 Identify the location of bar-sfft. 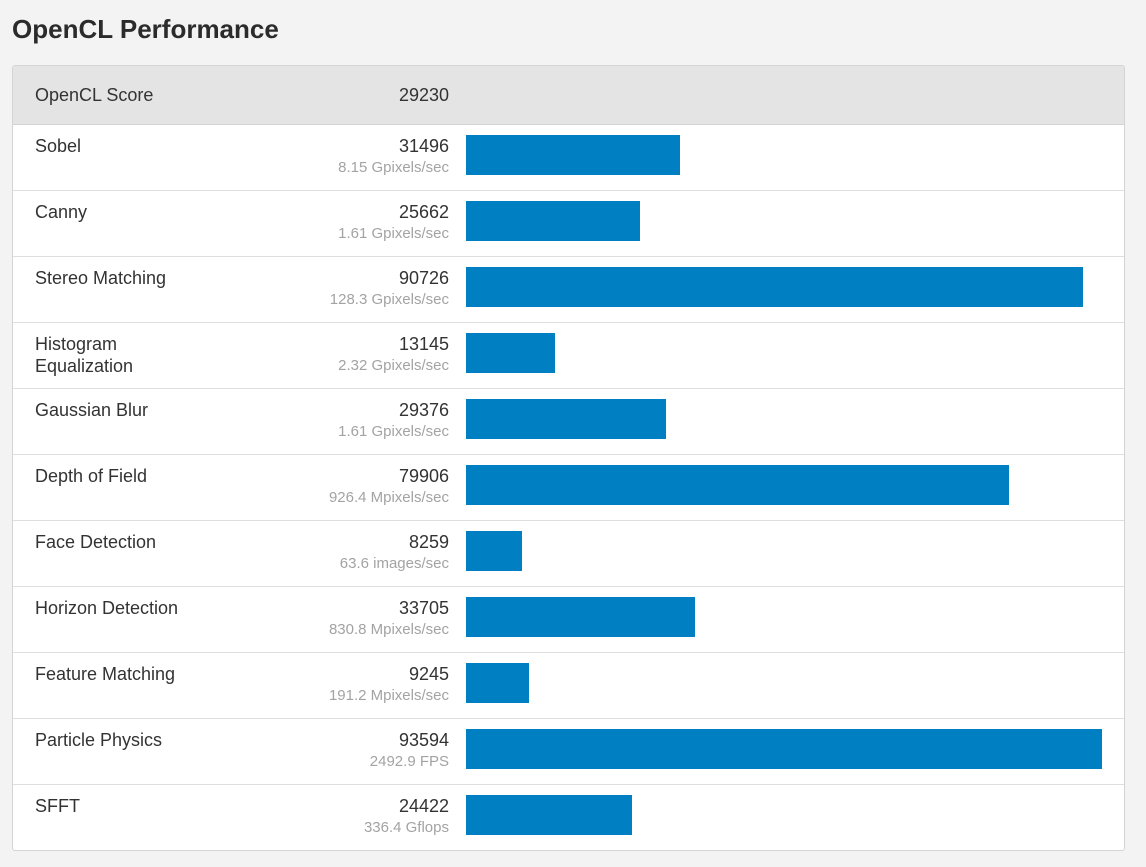
(549, 815).